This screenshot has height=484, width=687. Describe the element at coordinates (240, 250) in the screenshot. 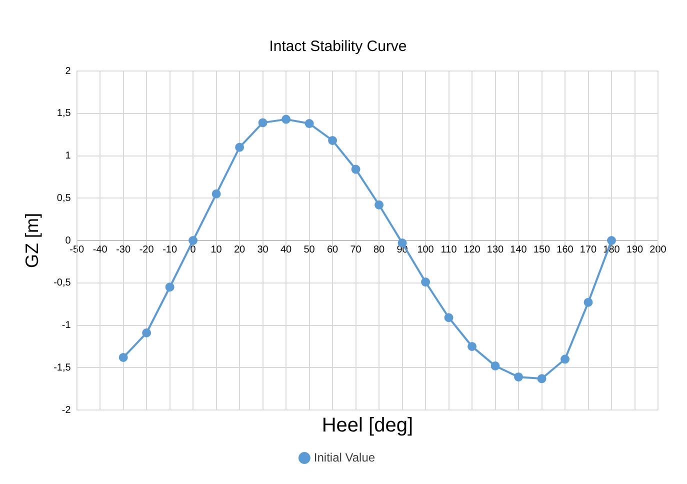

I see `x-tick-label: 20` at that location.